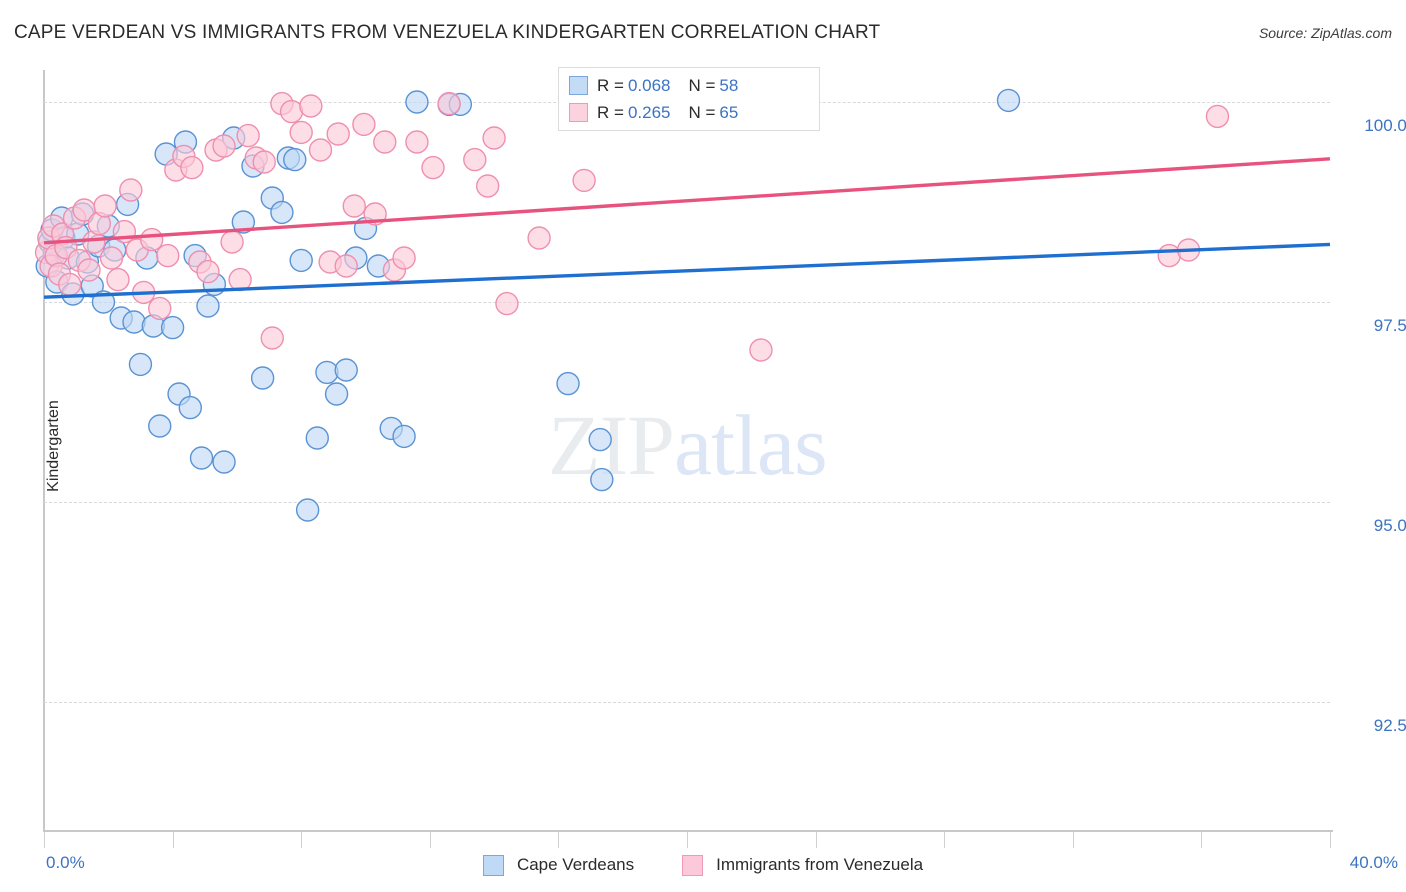 This screenshot has height=892, width=1406. What do you see at coordinates (820, 864) in the screenshot?
I see `legend-label-venezuela: Immigrants from Venezuela` at bounding box center [820, 864].